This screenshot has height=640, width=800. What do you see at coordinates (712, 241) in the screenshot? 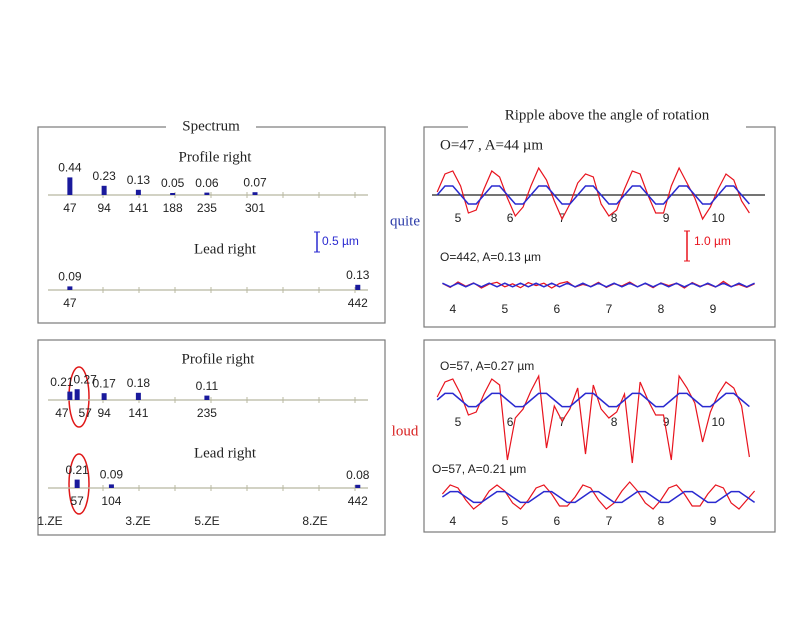
I see `scale-label: 1.0 µm` at bounding box center [712, 241].